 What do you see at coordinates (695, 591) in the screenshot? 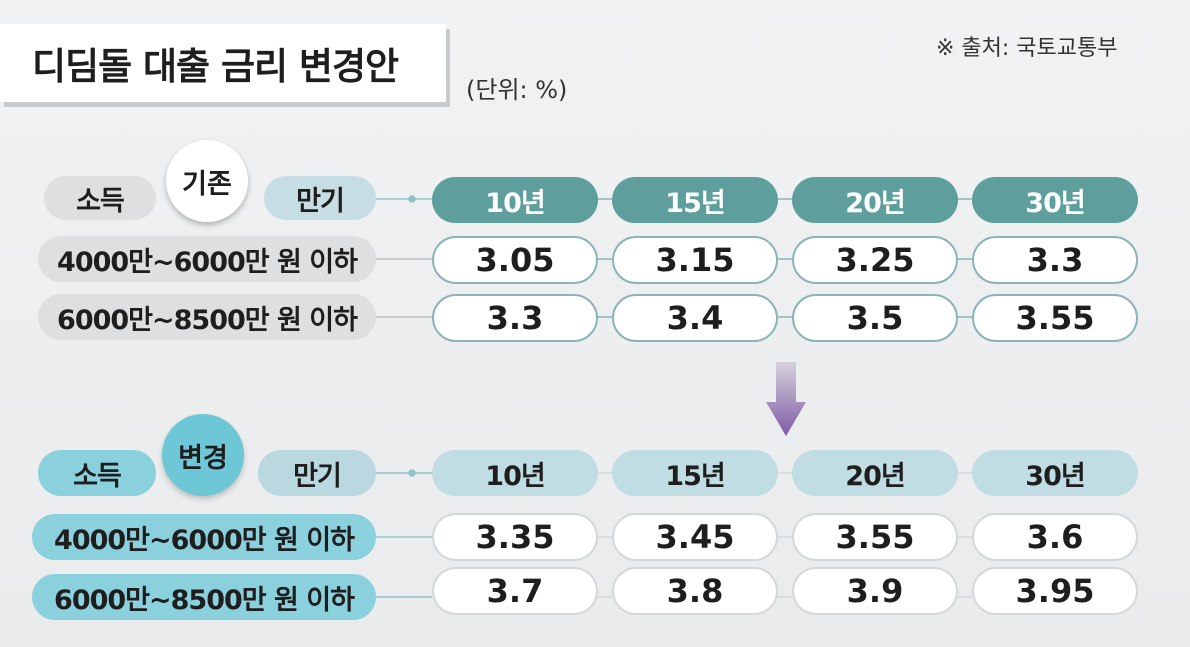
I see `new-value-cell: 3.8` at bounding box center [695, 591].